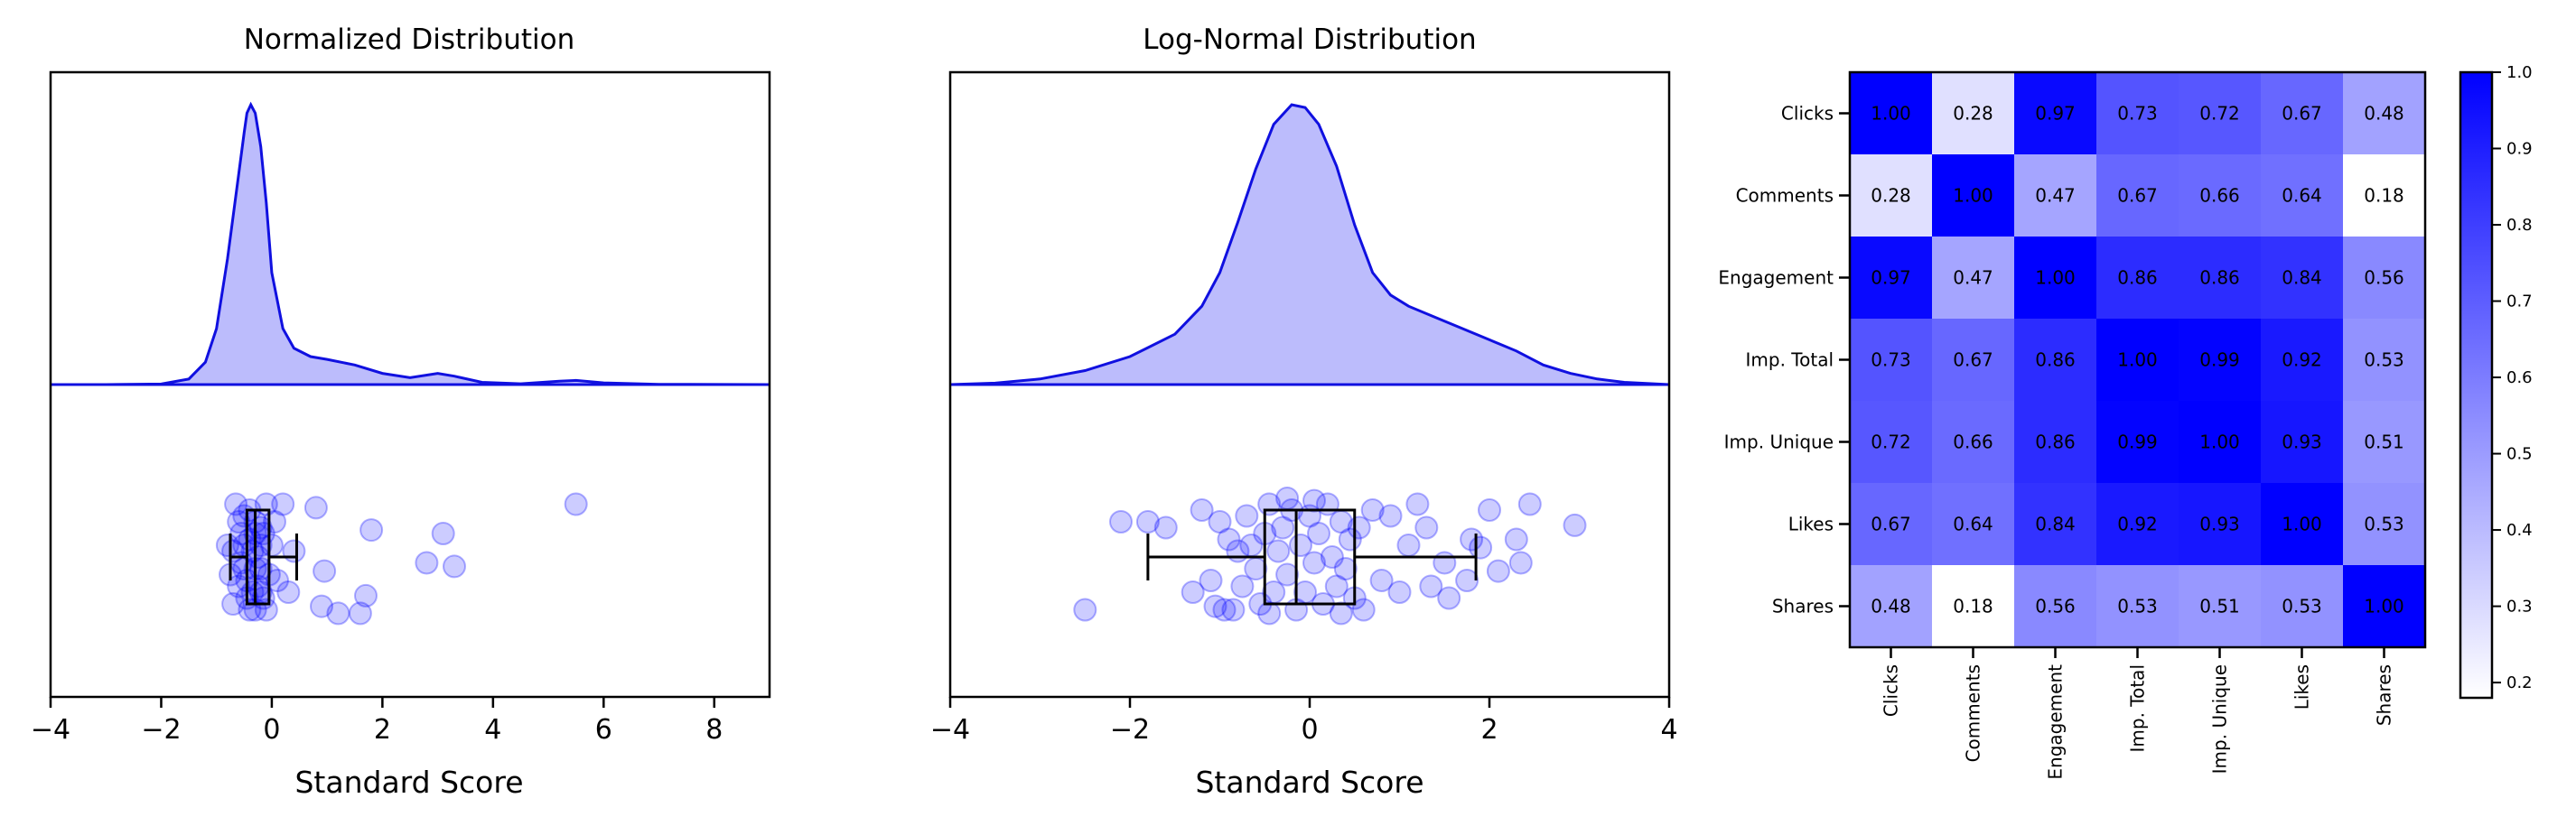  What do you see at coordinates (1803, 606) in the screenshot?
I see `y-tick-label: Shares` at bounding box center [1803, 606].